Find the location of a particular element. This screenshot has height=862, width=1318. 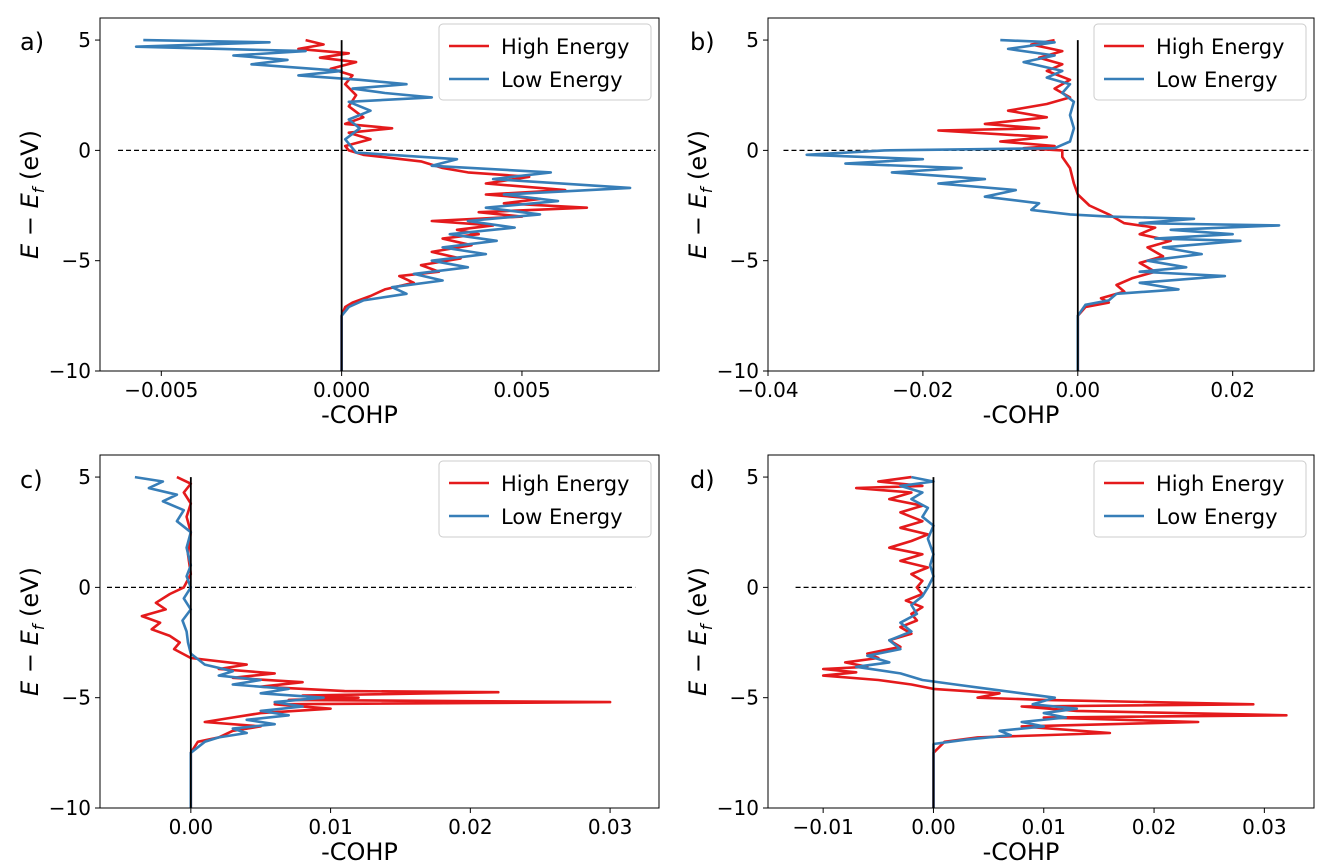

x-tick-label: −0.02 is located at coordinates (922, 390).